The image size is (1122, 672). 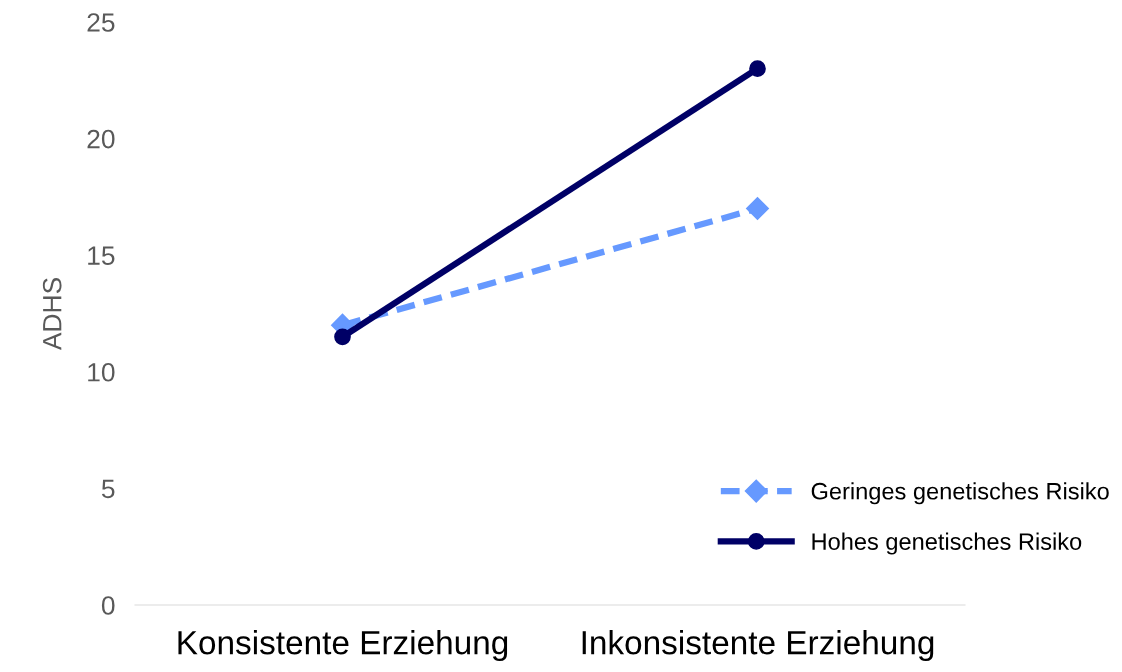 What do you see at coordinates (960, 493) in the screenshot?
I see `legend-label: Geringes genetisches Risiko` at bounding box center [960, 493].